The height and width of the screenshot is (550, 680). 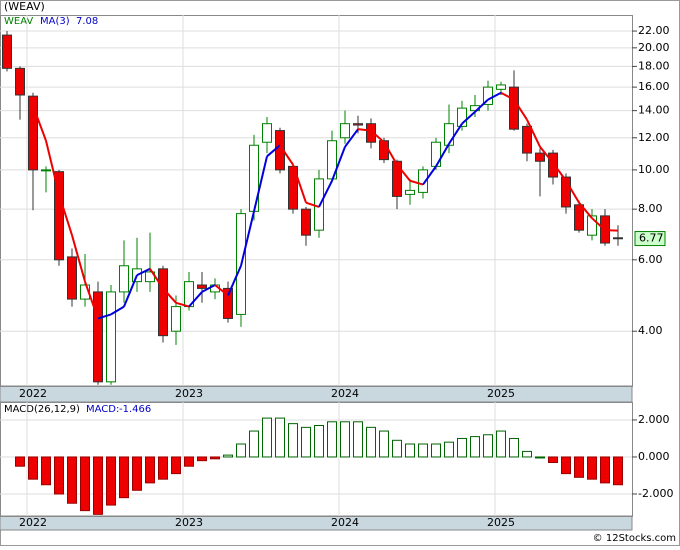 I want to click on y-tick-label: 16.00, so click(x=654, y=86).